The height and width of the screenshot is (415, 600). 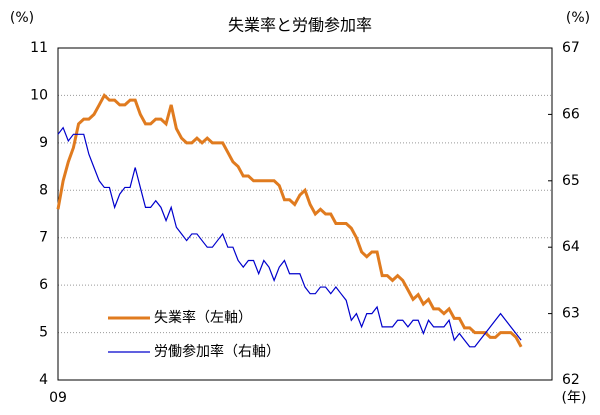 What do you see at coordinates (578, 18) in the screenshot?
I see `y2-unit: (%)` at bounding box center [578, 18].